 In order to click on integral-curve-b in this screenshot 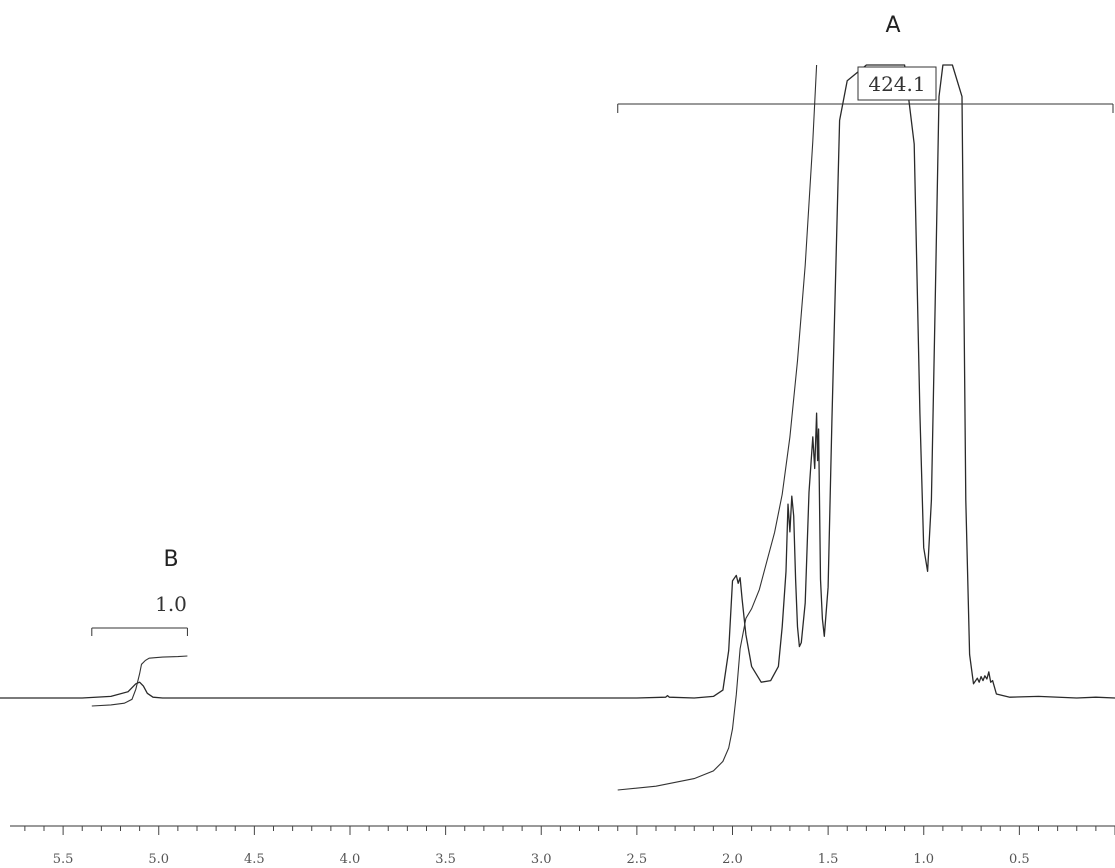, I will do `click(139, 681)`.